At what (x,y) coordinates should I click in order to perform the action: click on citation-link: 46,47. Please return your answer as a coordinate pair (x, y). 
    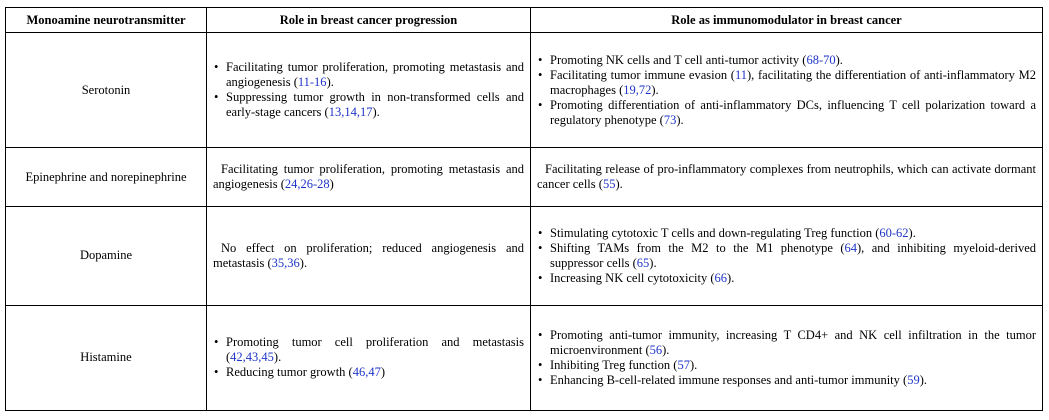
    Looking at the image, I should click on (366, 372).